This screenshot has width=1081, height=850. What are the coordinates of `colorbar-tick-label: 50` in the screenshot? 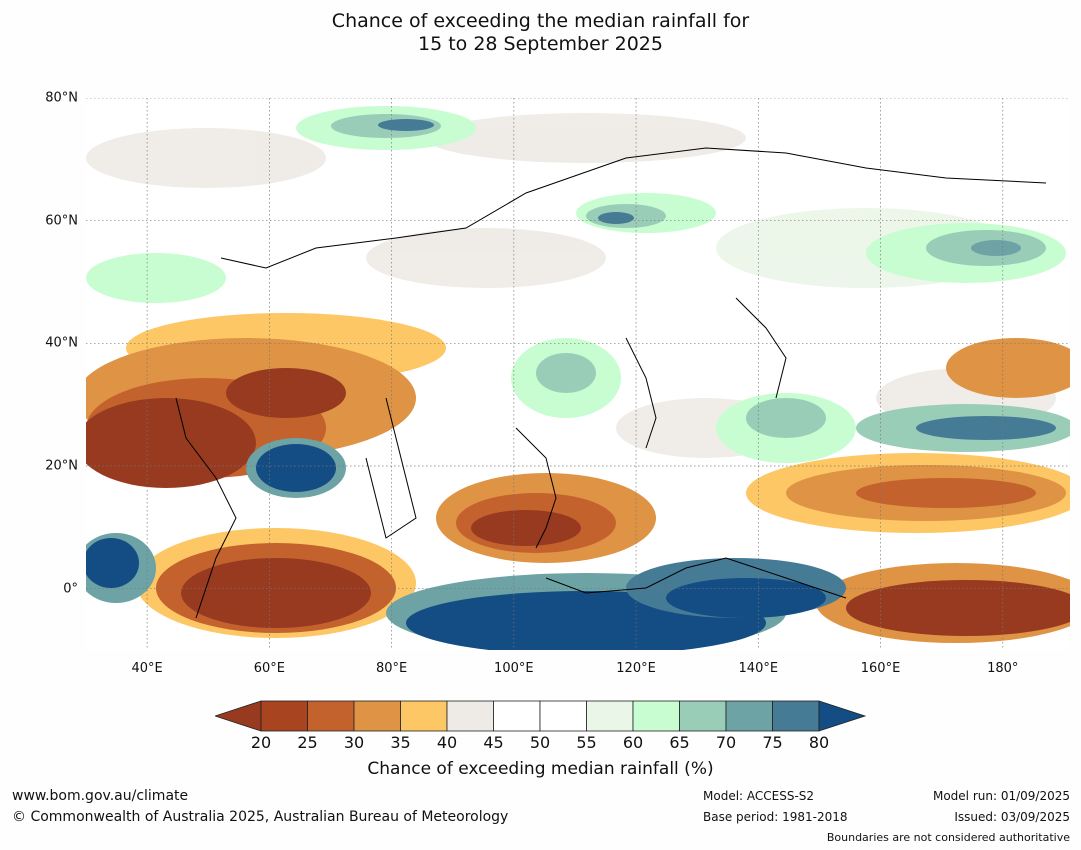 It's located at (540, 742).